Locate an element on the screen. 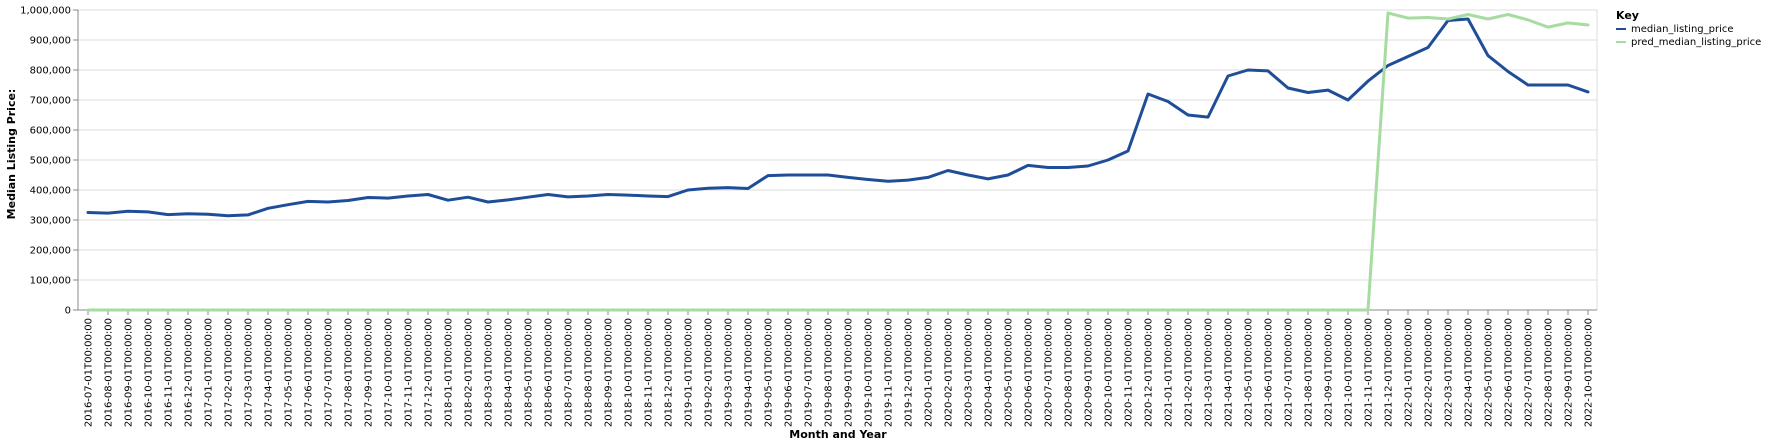 The image size is (1768, 447). x-tick-label: 2019-08-01T00:00:00 is located at coordinates (829, 372).